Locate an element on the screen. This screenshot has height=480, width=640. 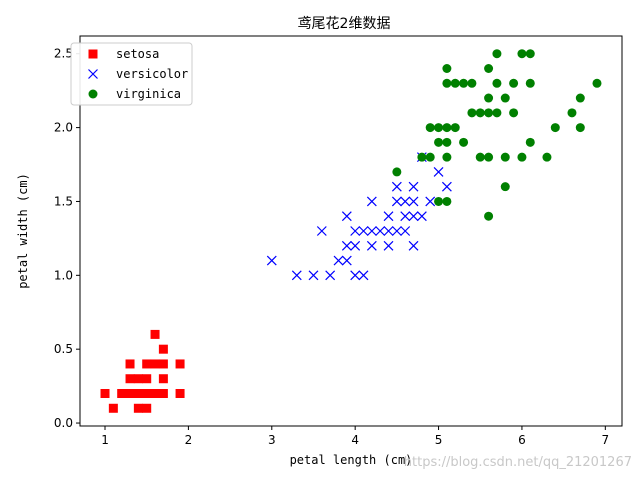
legend-label-versicolor: versicolor is located at coordinates (152, 74).